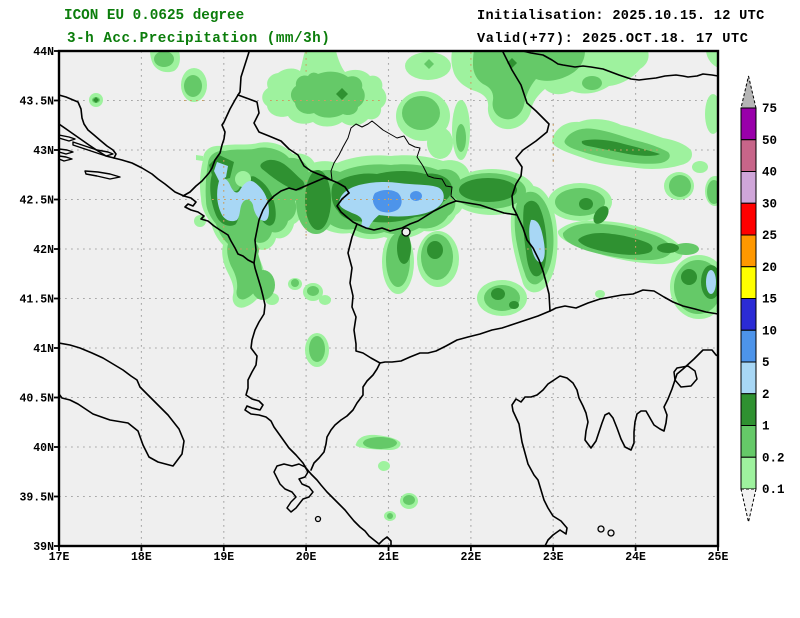  I want to click on svg-text: 41N, so click(43, 349).